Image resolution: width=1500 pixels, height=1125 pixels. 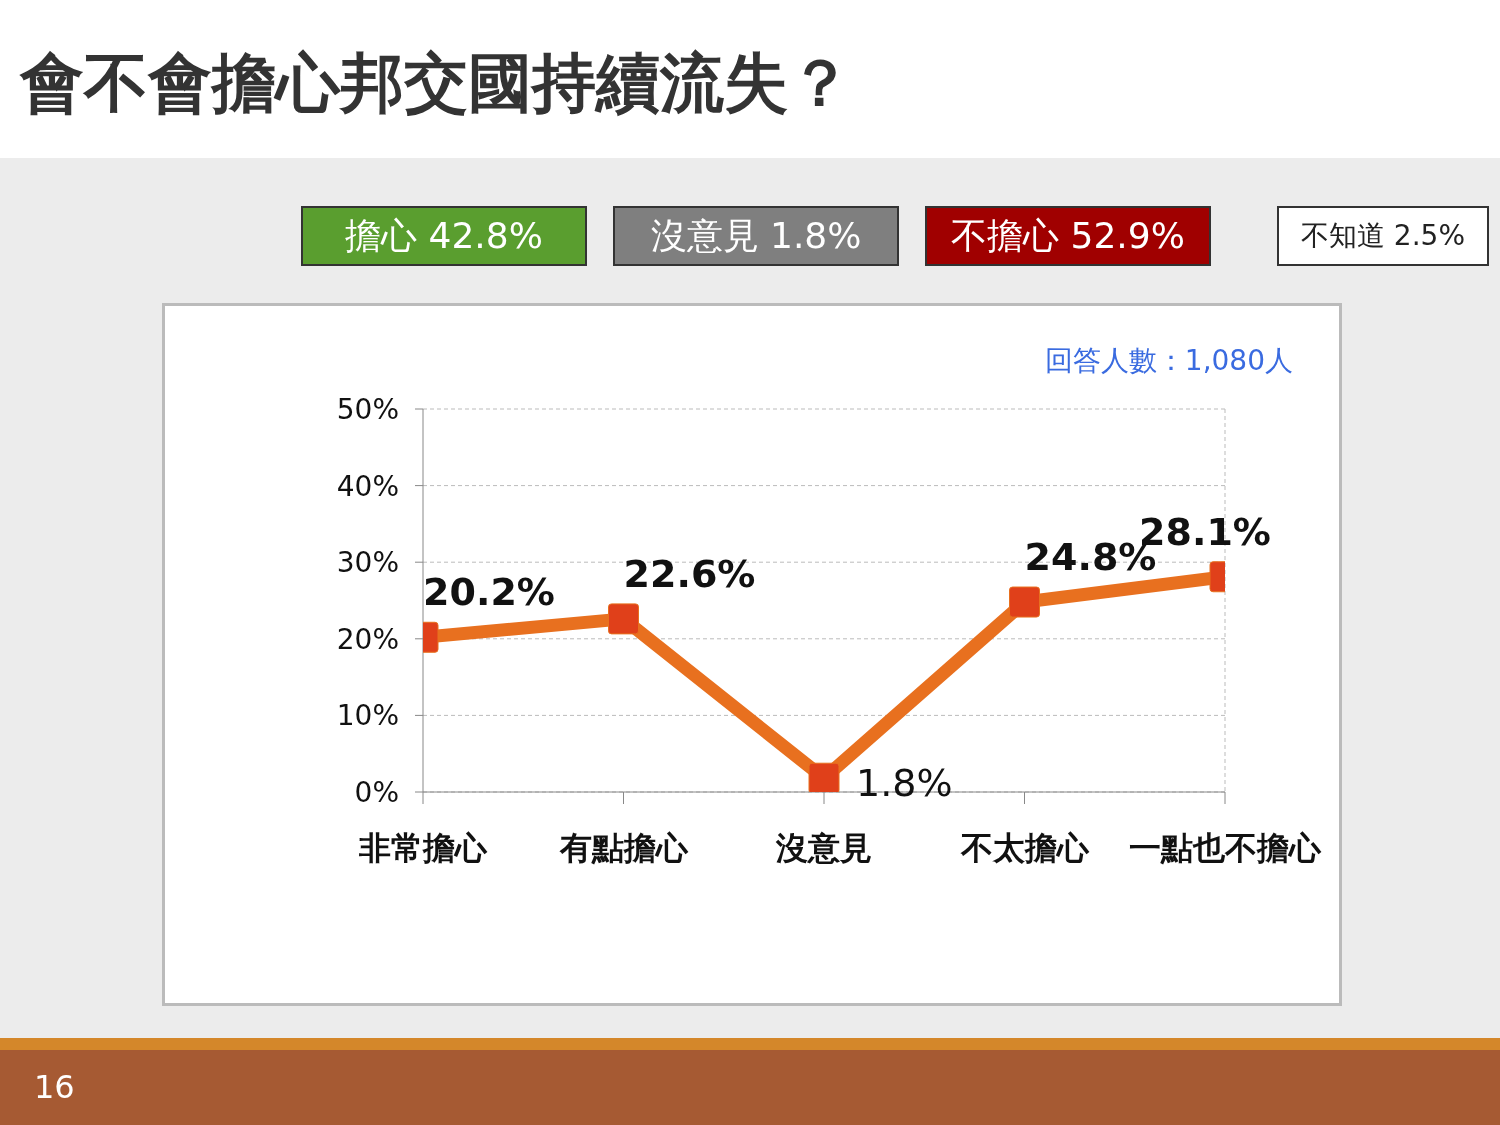 What do you see at coordinates (489, 592) in the screenshot?
I see `data-label: 20.2%` at bounding box center [489, 592].